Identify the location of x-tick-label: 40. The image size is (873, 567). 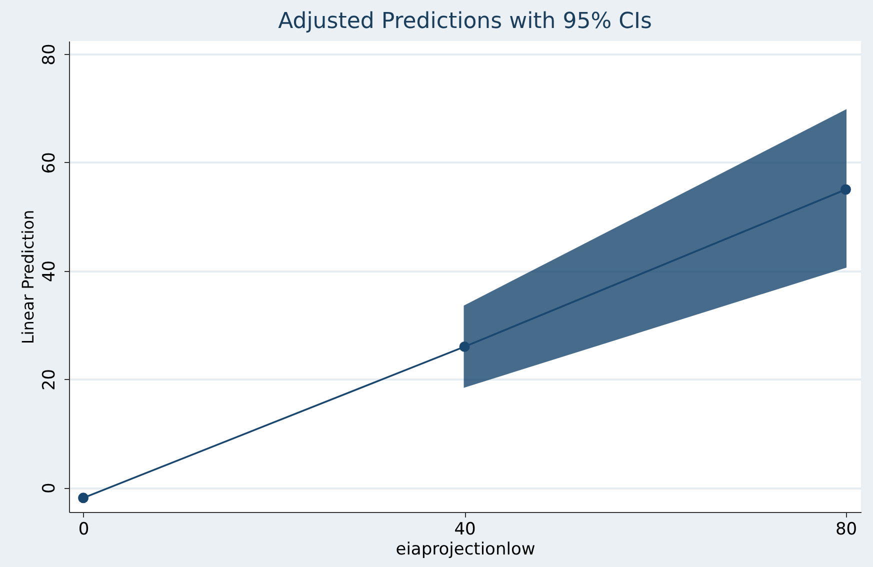
(465, 530).